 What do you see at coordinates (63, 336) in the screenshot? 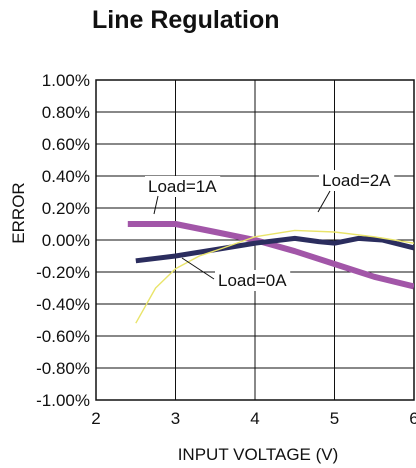
I see `y-tick-label: -0.60%` at bounding box center [63, 336].